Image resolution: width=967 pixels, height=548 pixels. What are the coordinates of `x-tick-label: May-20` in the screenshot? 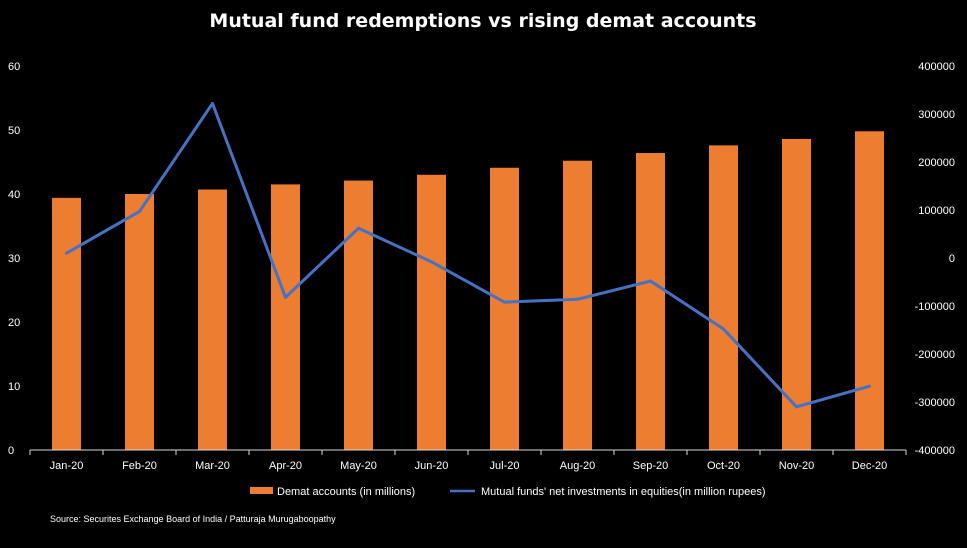 It's located at (358, 466).